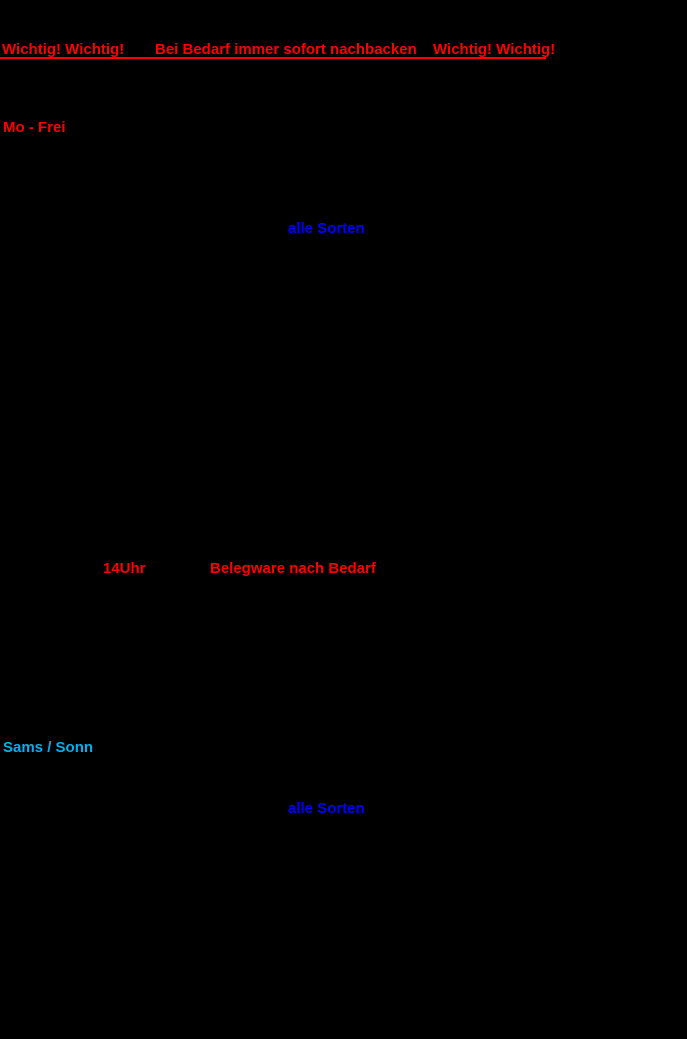 Image resolution: width=687 pixels, height=1039 pixels. Describe the element at coordinates (494, 49) in the screenshot. I see `warning-header-right: Wichtig! Wichtig!` at that location.